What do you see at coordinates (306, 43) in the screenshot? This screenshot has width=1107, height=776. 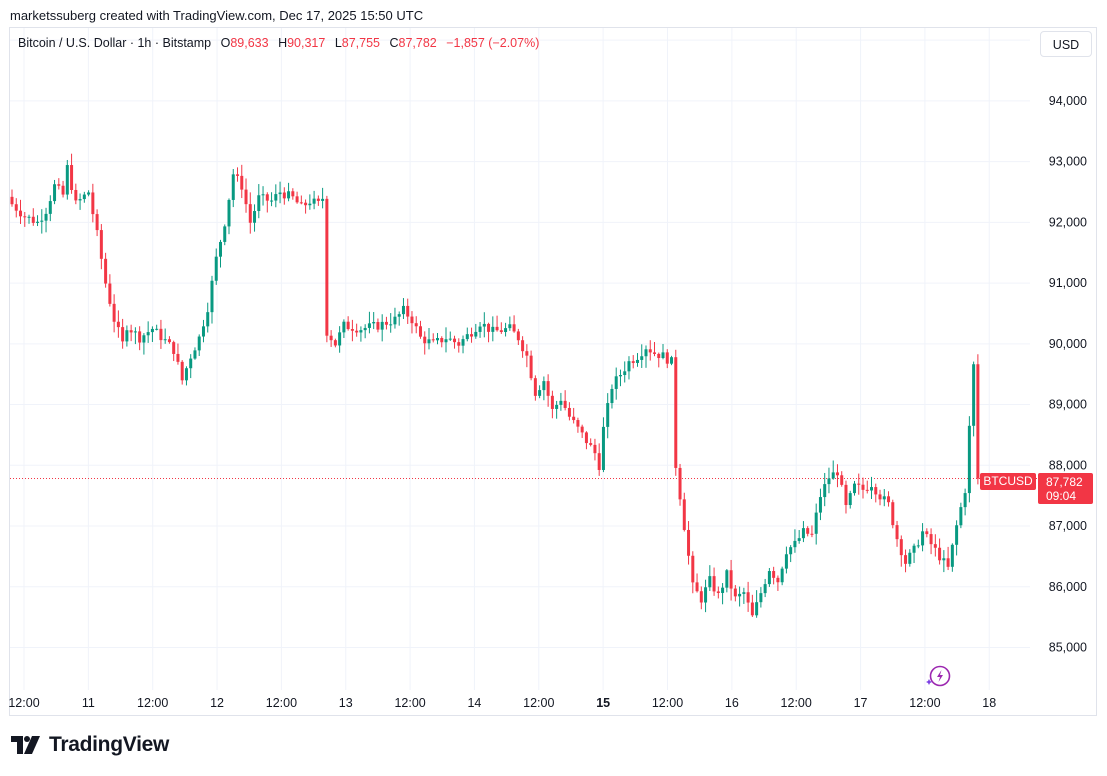 I see `high-value: 90,317` at bounding box center [306, 43].